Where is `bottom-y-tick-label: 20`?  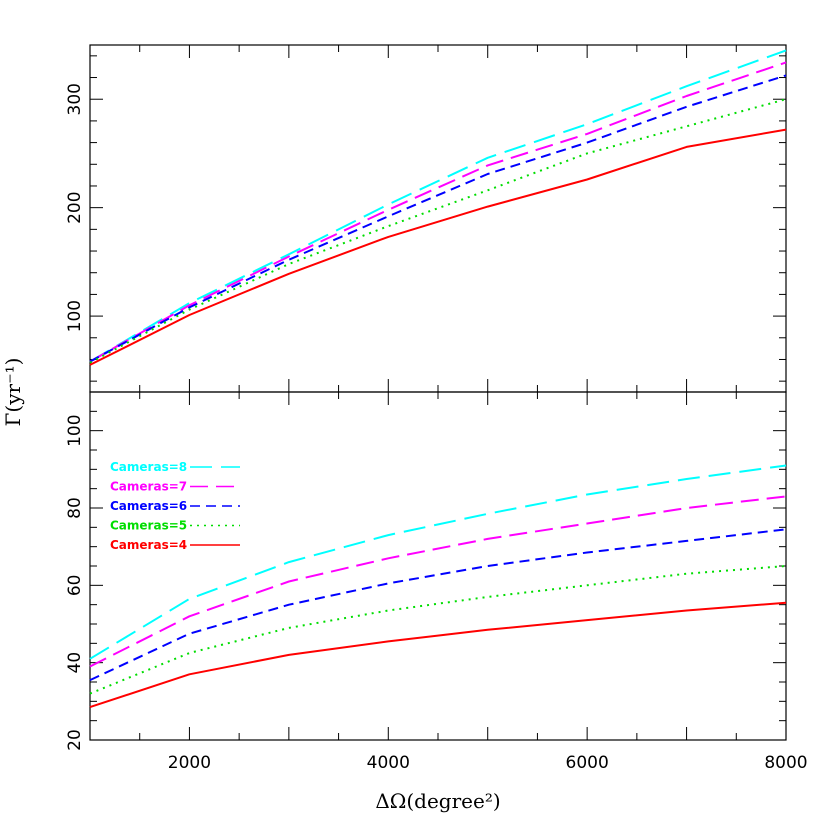
bottom-y-tick-label: 20 is located at coordinates (75, 740).